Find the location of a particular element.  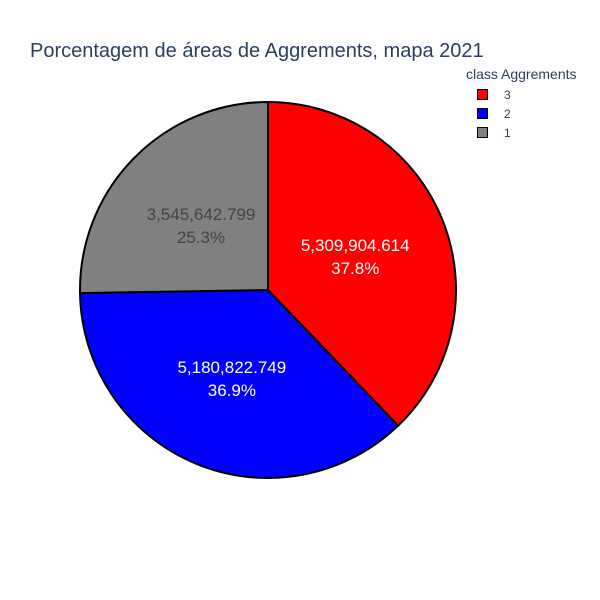

legend-title: class Aggrements is located at coordinates (521, 74).